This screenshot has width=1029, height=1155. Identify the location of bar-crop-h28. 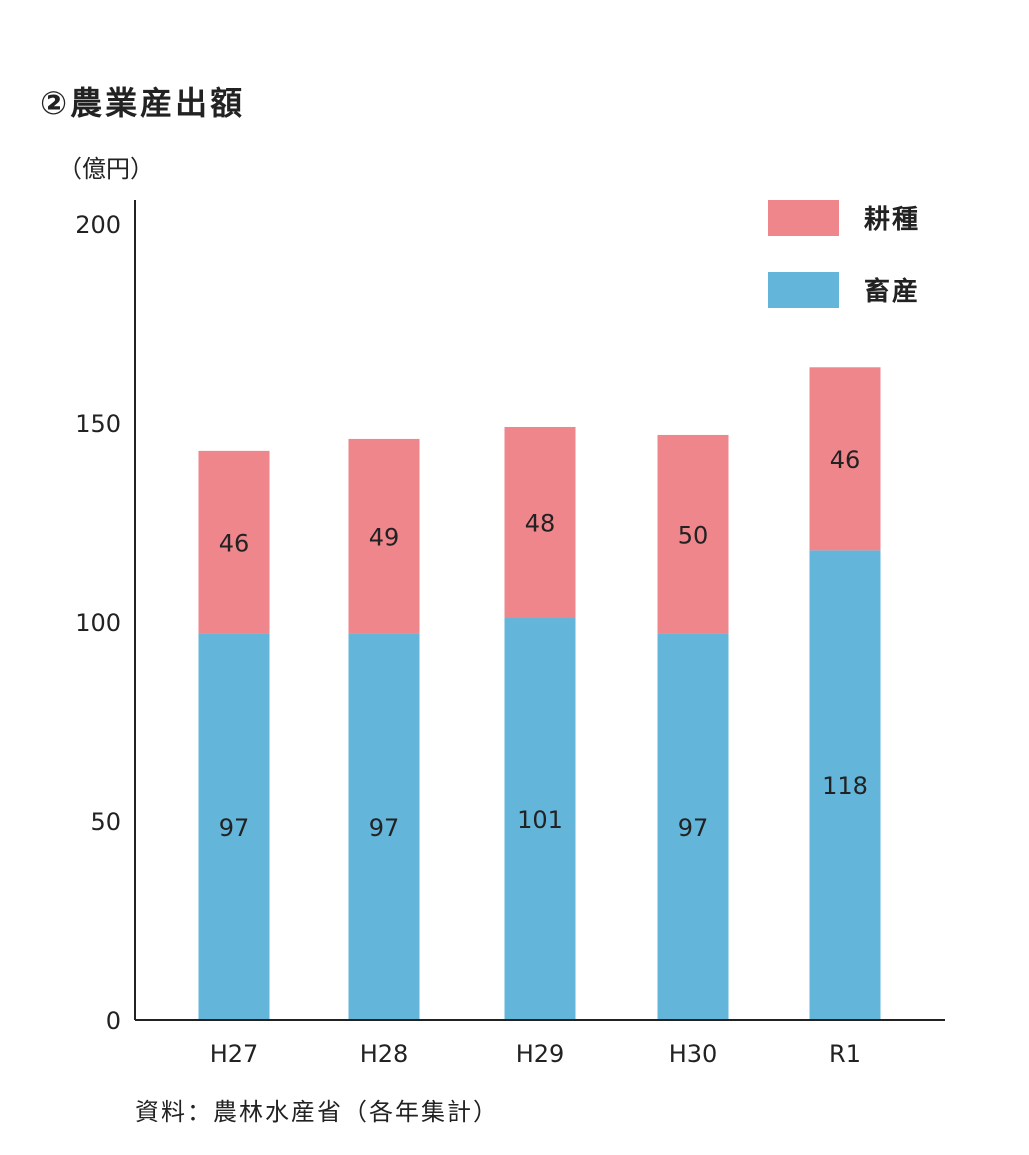
(384, 536).